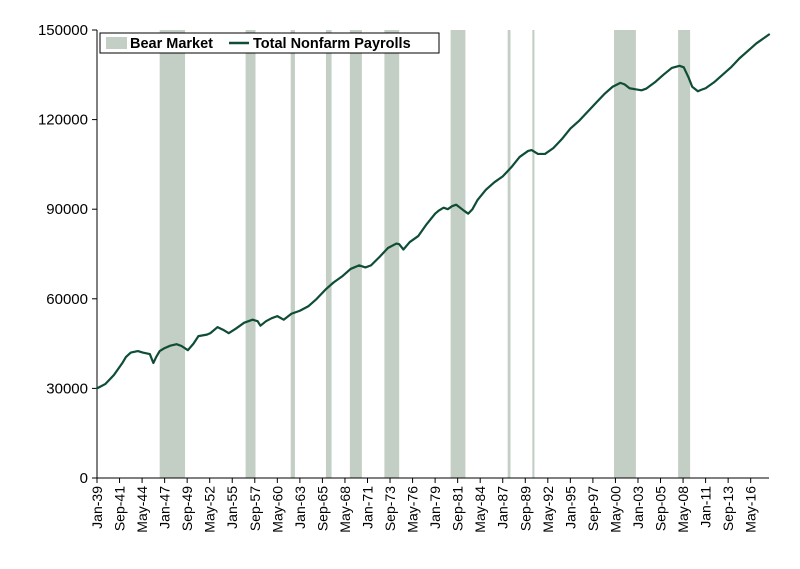 The width and height of the screenshot is (800, 569). I want to click on x-tick-label: Jan-03, so click(638, 507).